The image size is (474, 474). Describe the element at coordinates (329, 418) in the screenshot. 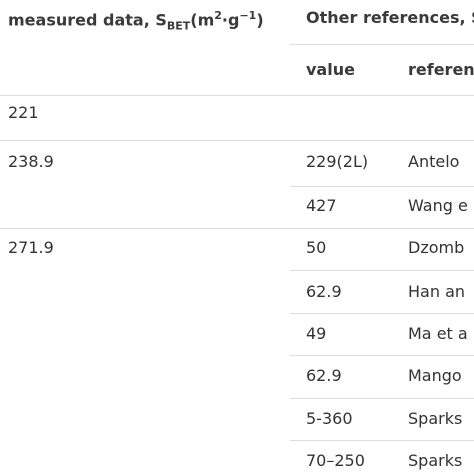

I see `value-cell: 5-360` at that location.